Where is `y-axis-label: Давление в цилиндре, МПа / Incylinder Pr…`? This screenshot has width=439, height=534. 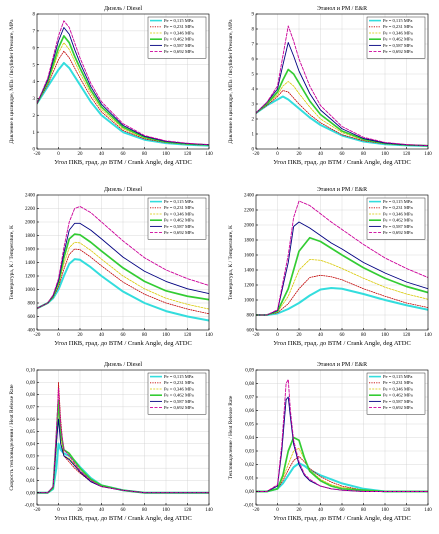 y-axis-label: Давление в цилиндре, МПа / Incylinder Pr… is located at coordinates (12, 81).